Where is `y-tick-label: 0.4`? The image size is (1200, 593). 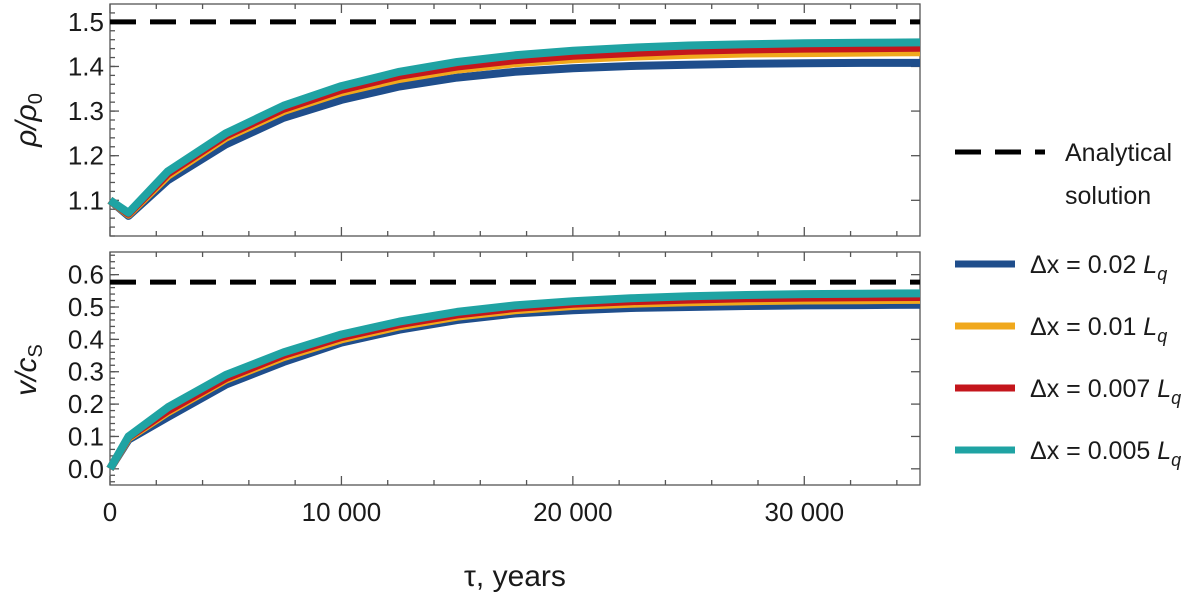
y-tick-label: 0.4 is located at coordinates (86, 339).